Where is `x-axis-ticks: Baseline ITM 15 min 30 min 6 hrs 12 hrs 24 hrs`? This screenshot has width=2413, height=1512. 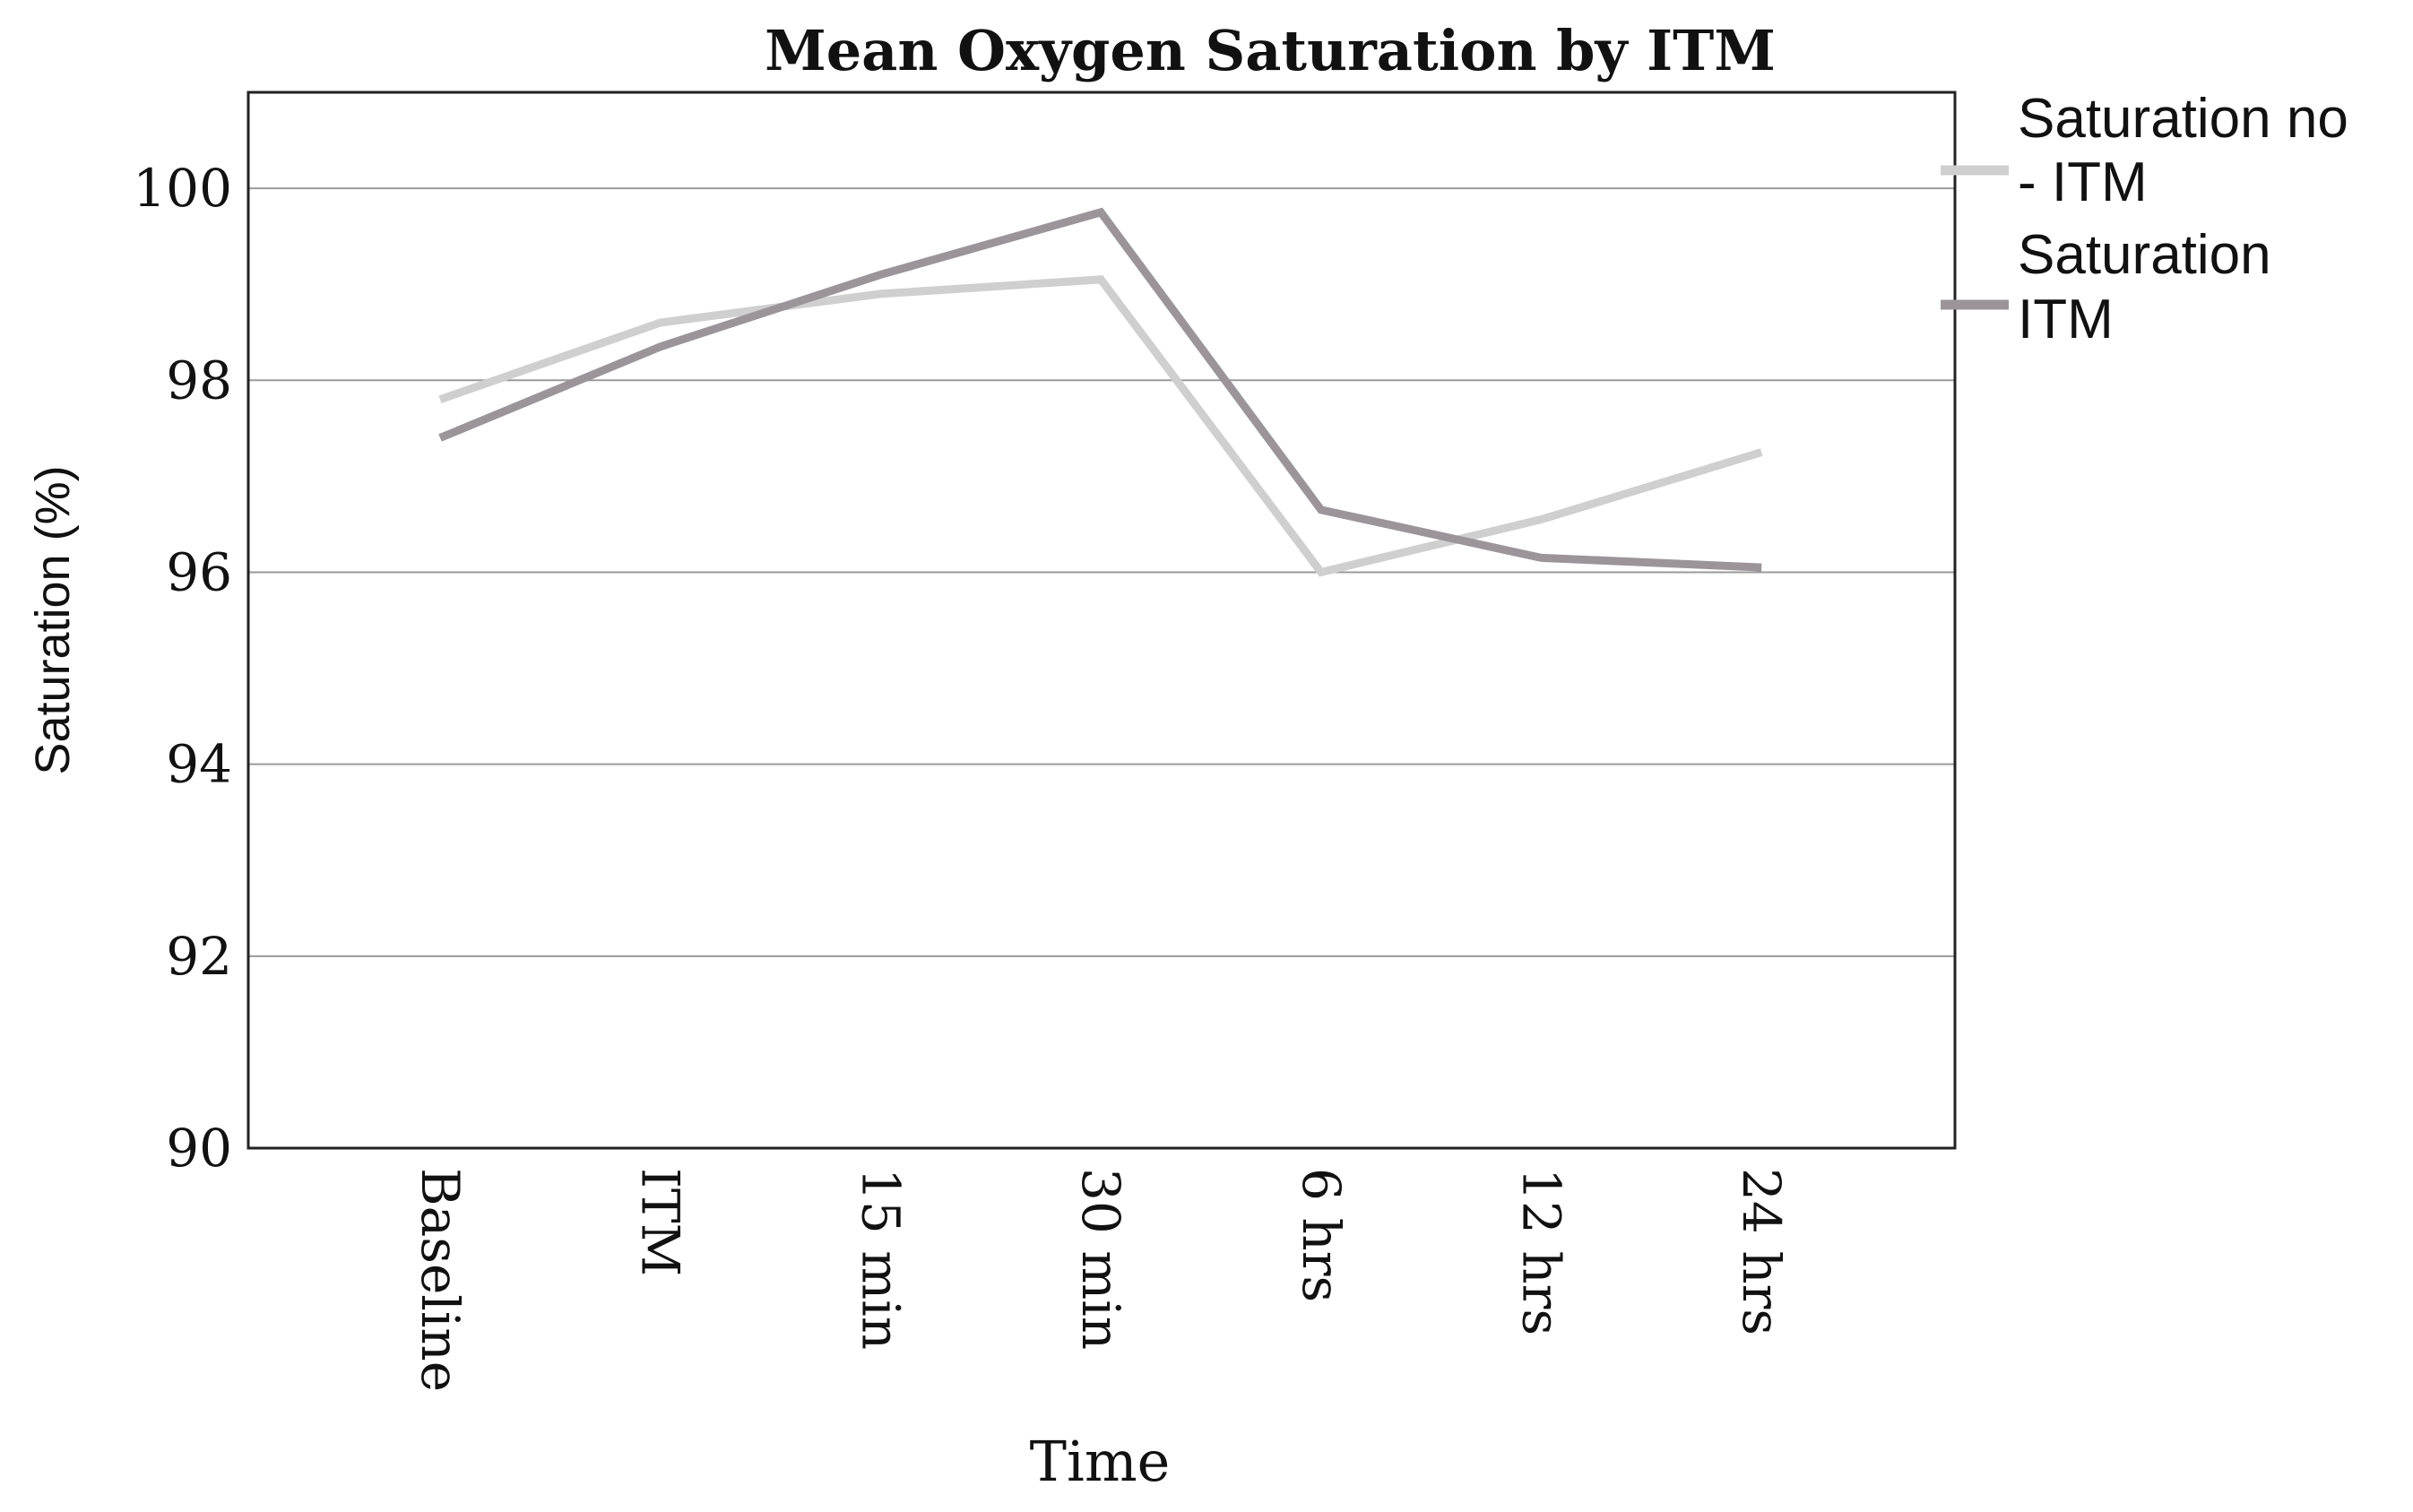
x-axis-ticks: Baseline ITM 15 min 30 min 6 hrs 12 hrs 24 hrs is located at coordinates (1101, 1280).